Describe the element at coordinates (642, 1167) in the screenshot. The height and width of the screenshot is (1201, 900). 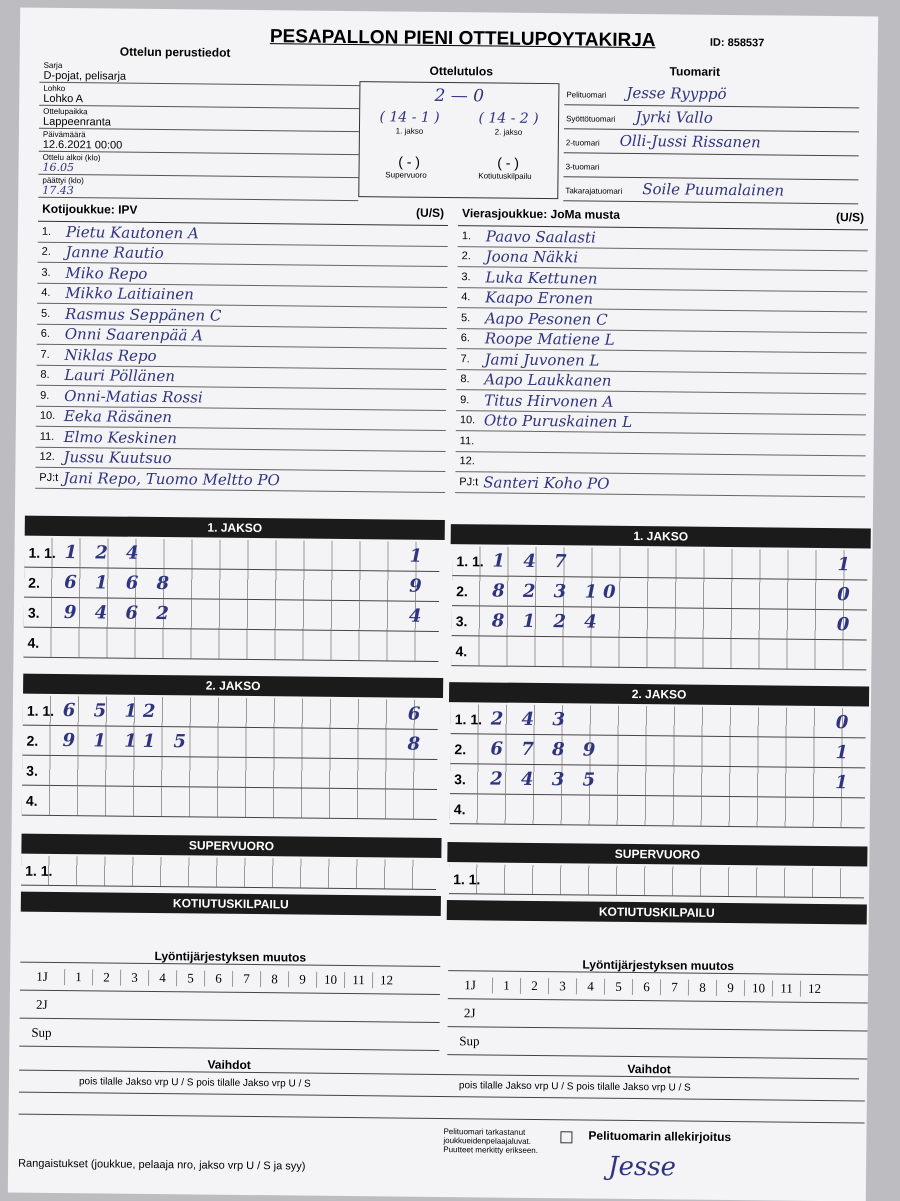
I see `signature: Jesse` at that location.